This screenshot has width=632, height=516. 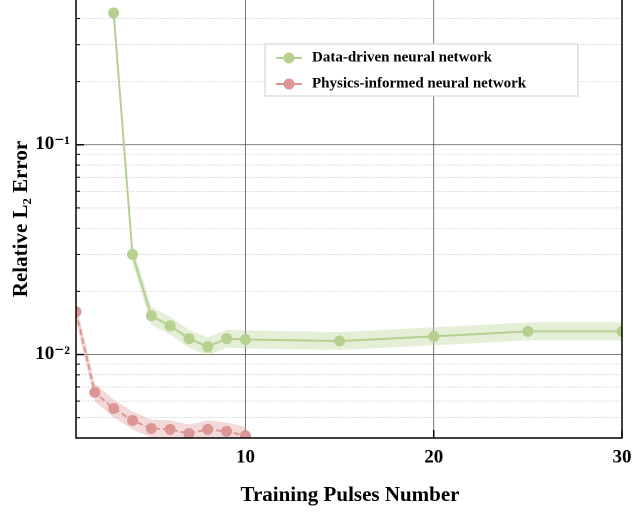 What do you see at coordinates (52, 353) in the screenshot?
I see `y-tick-label: 10⁻²` at bounding box center [52, 353].